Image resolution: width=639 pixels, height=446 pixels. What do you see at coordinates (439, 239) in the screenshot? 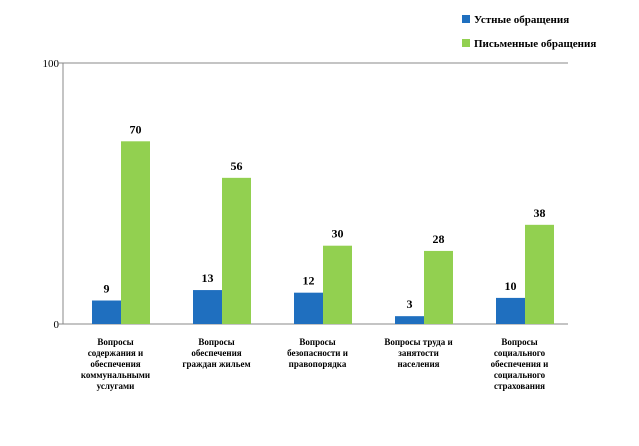
I see `value-label-written-4: 28` at bounding box center [439, 239].